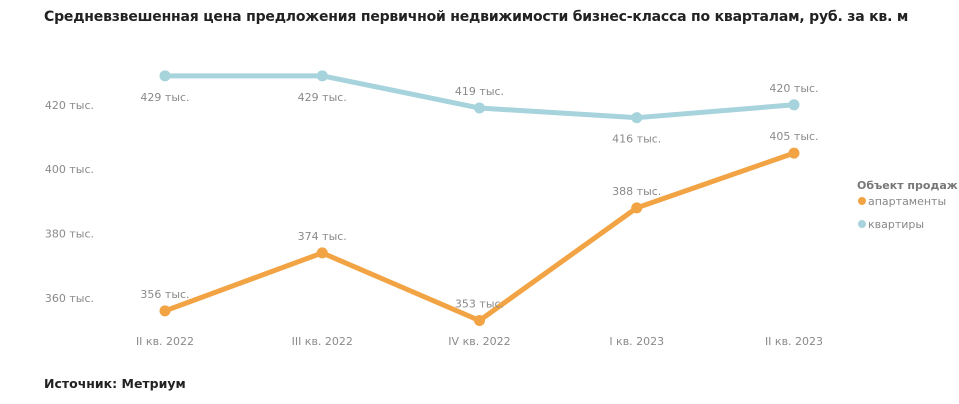 This screenshot has width=959, height=404. Describe the element at coordinates (794, 341) in the screenshot. I see `x-tick-label: II кв. 2023` at that location.